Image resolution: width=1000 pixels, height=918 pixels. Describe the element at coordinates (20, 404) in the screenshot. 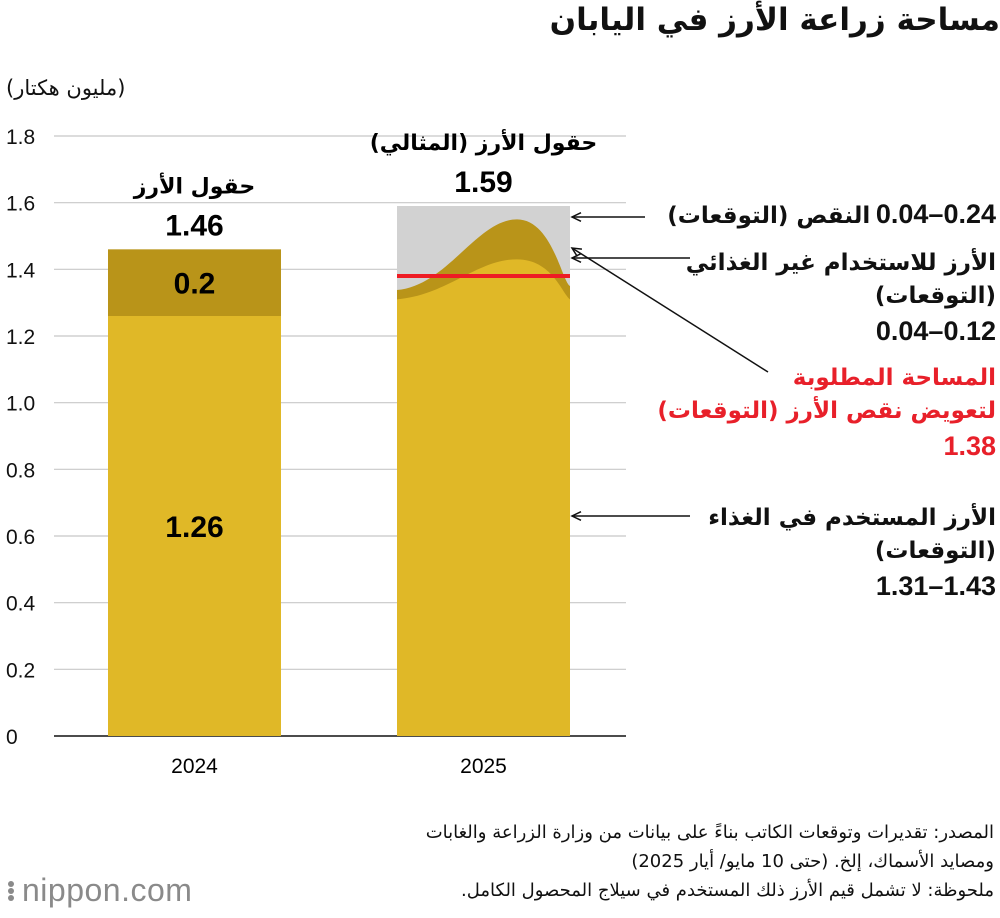

I see `y-tick-label: 1.0` at that location.